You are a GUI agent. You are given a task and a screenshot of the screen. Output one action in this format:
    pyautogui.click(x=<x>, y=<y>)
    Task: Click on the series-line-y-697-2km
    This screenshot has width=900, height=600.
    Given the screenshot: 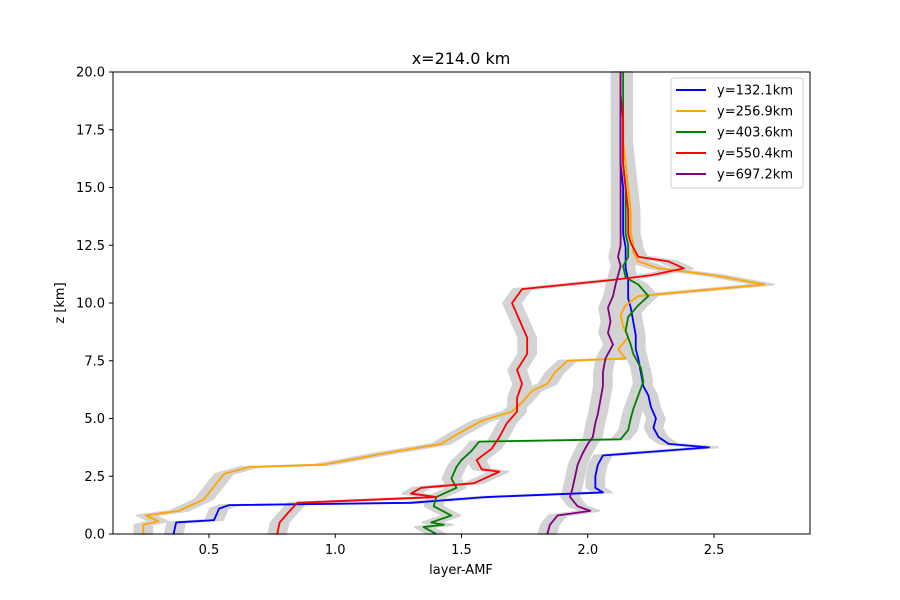 What is the action you would take?
    pyautogui.click(x=584, y=303)
    